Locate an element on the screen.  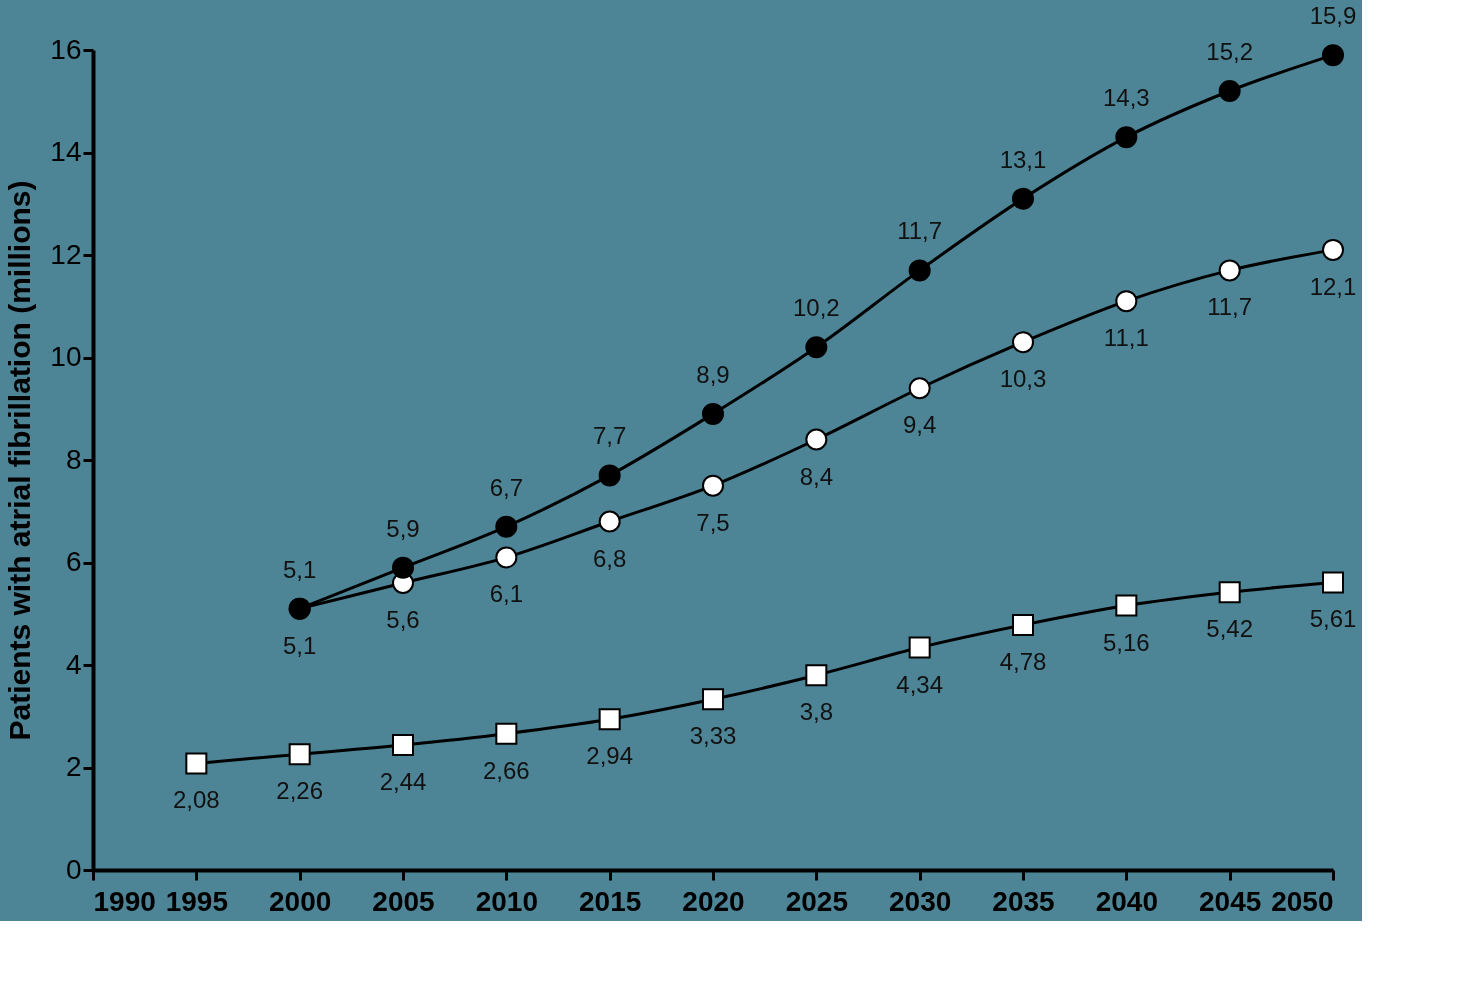
y-tick-label: 2 is located at coordinates (73, 766).